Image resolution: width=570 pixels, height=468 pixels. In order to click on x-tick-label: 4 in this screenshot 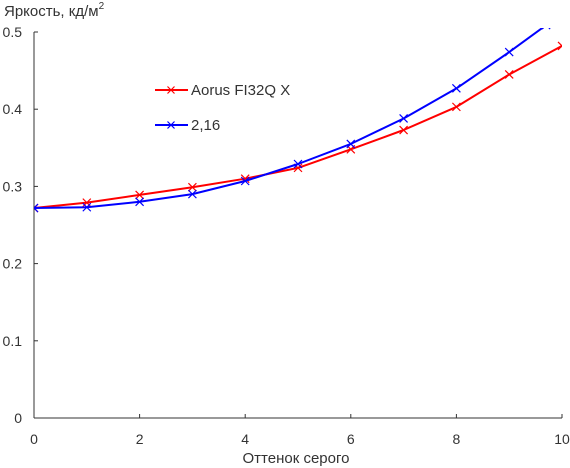, I will do `click(245, 439)`.